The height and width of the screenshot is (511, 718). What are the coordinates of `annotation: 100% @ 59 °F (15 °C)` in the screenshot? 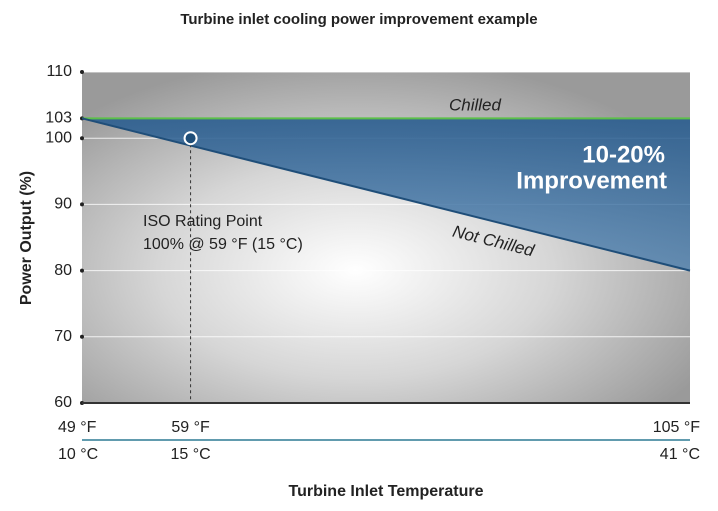 It's located at (223, 244).